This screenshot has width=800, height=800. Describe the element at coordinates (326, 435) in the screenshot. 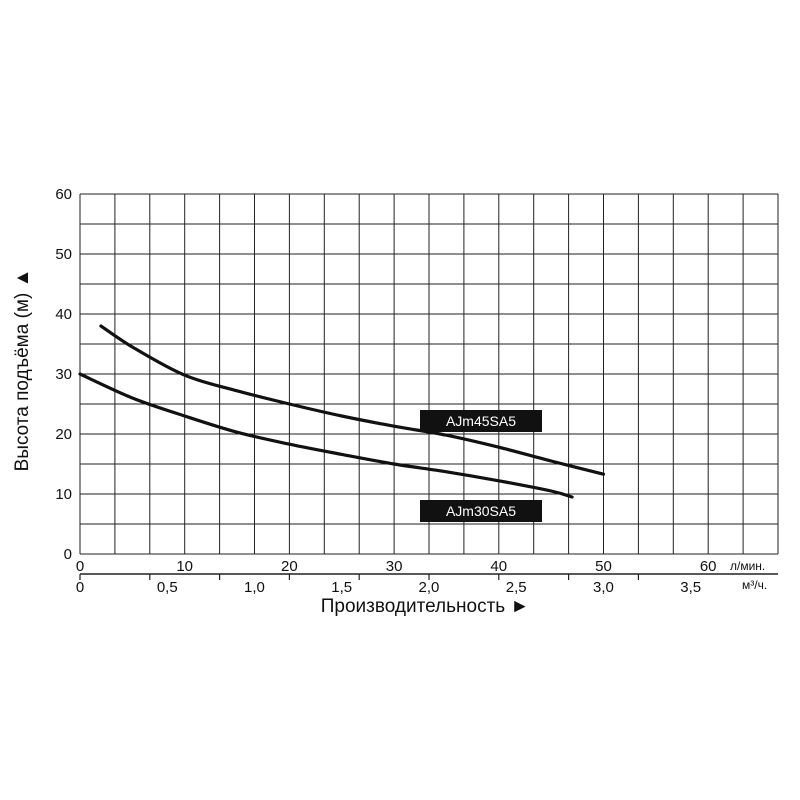

I see `series-line-ajm30sa5` at that location.